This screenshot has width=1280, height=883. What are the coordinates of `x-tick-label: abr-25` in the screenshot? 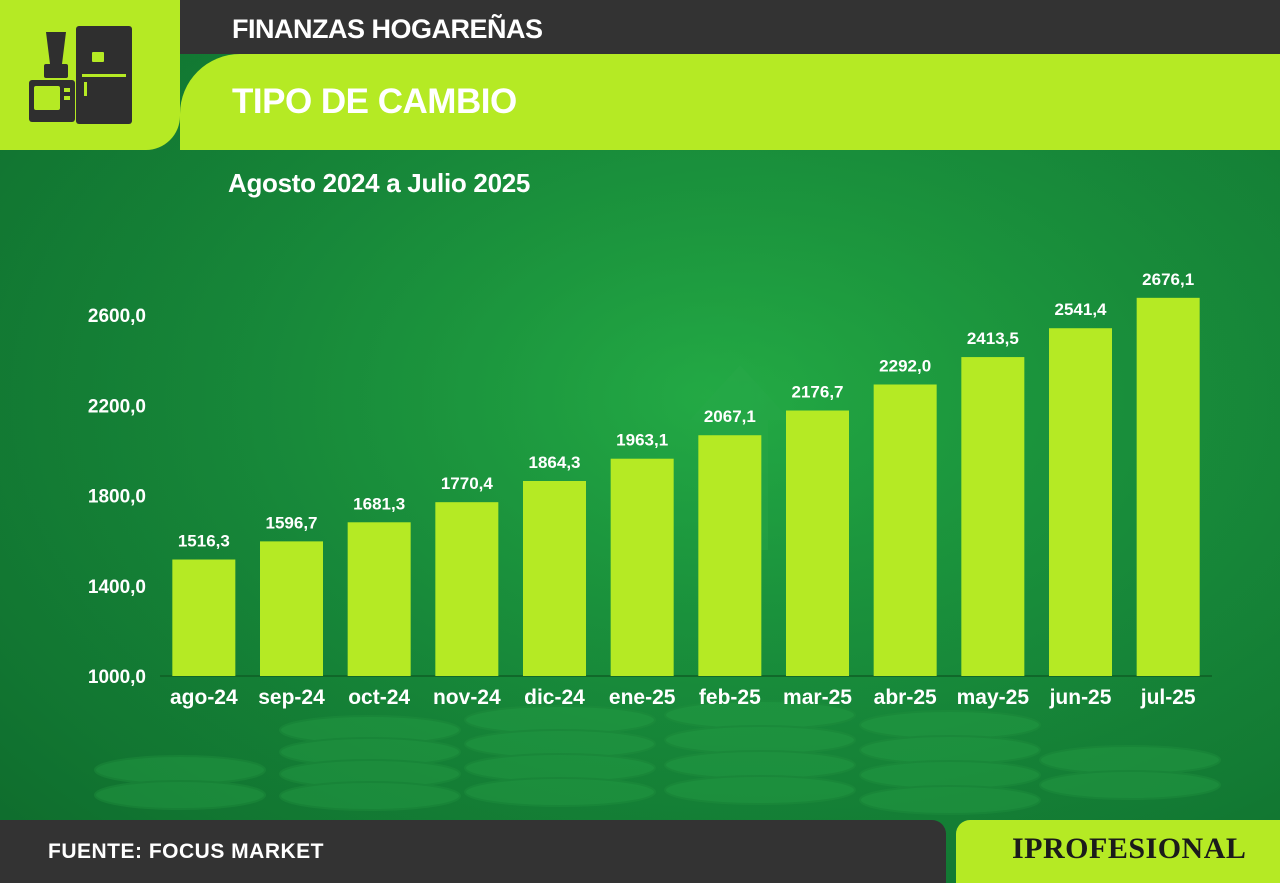 It's located at (905, 697).